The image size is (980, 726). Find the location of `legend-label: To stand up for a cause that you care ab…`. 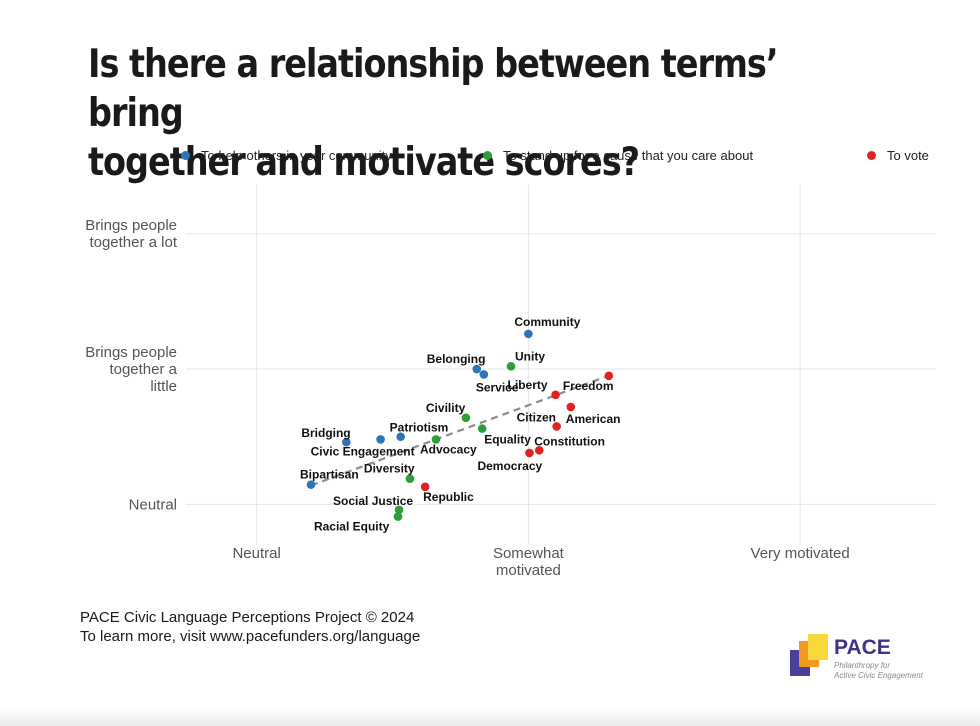

legend-label: To stand up for a cause that you care ab… is located at coordinates (628, 155).